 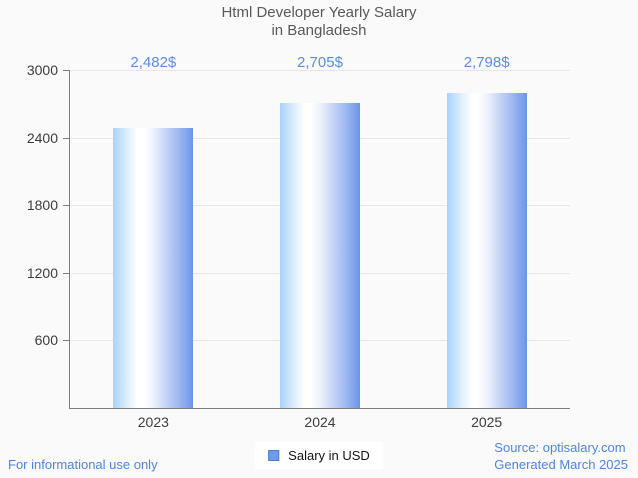 I want to click on x-axis-label: 2025, so click(x=487, y=422).